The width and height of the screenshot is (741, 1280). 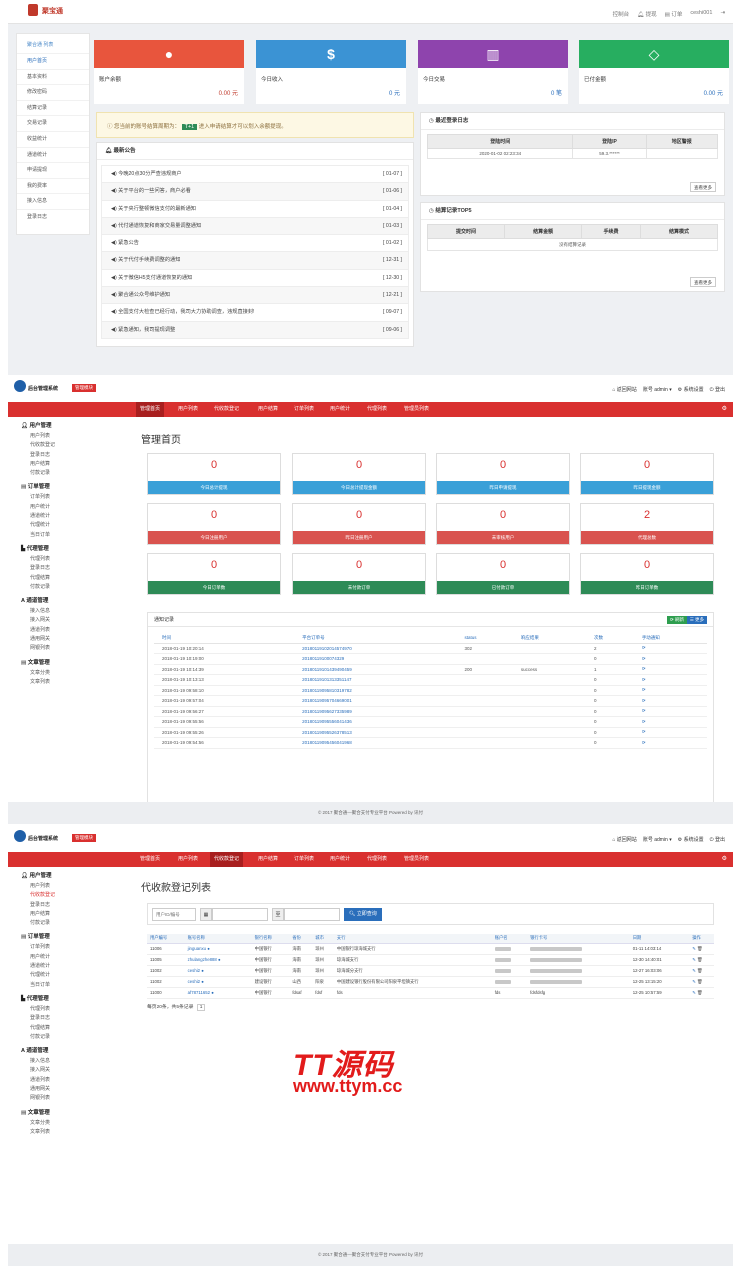 What do you see at coordinates (183, 312) in the screenshot?
I see `notice-text: ◀︎) 全国支付大检查已经行动，我司大力协助调查，违规直接封!` at bounding box center [183, 312].